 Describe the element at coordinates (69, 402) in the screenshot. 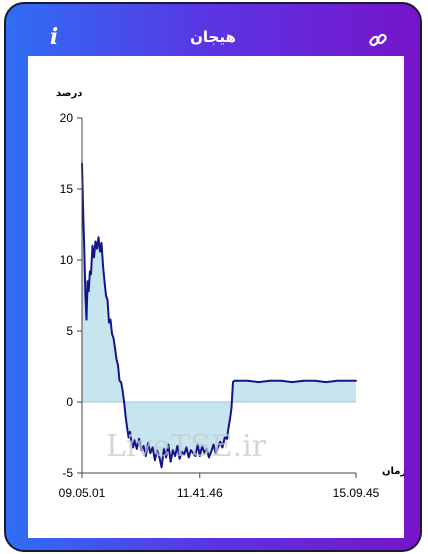

I see `y-tick-label: 0` at that location.